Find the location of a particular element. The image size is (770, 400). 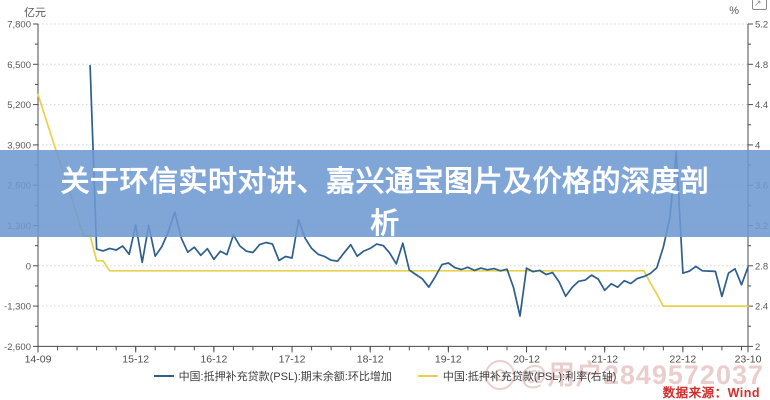

svg-text: -1,300 is located at coordinates (17, 307).